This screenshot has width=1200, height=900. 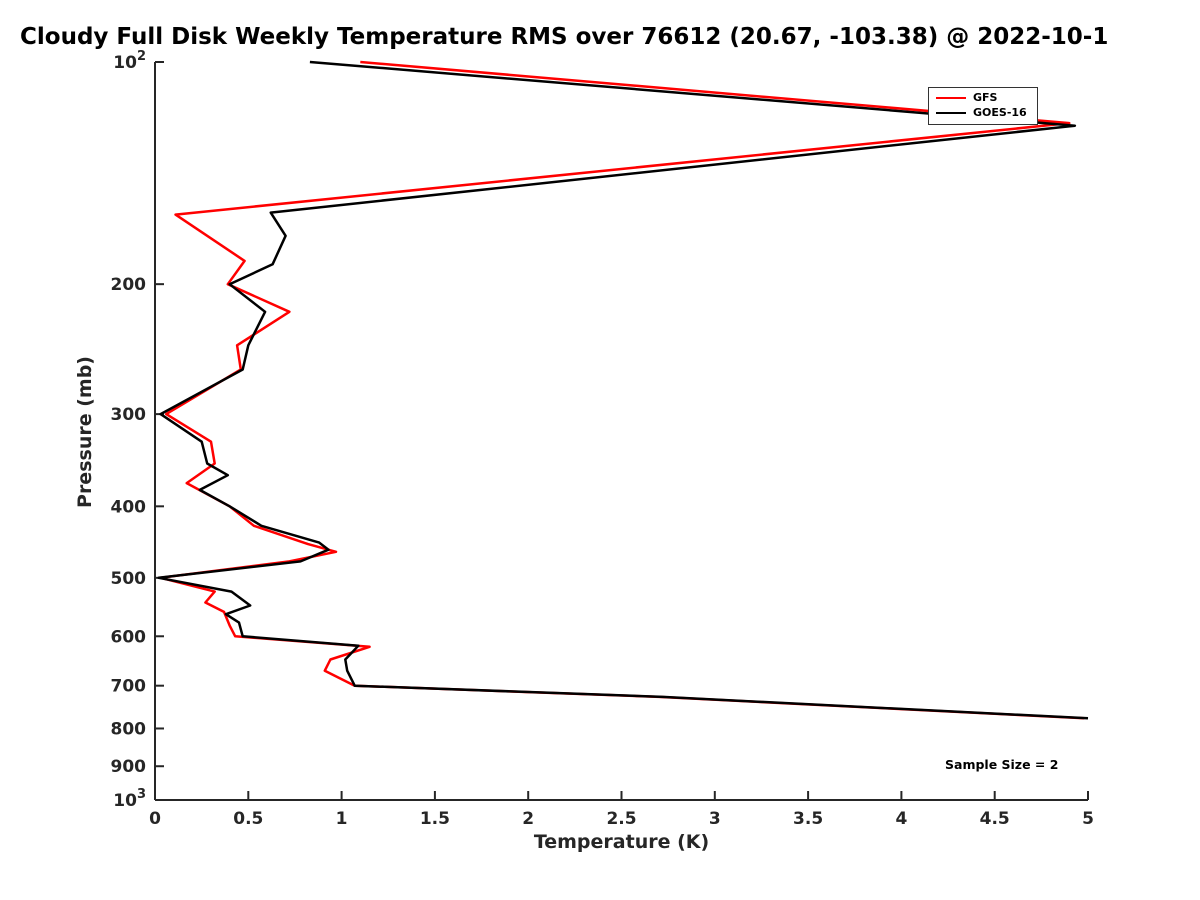 I want to click on legend-item-goes16: GOES-16, so click(x=981, y=113).